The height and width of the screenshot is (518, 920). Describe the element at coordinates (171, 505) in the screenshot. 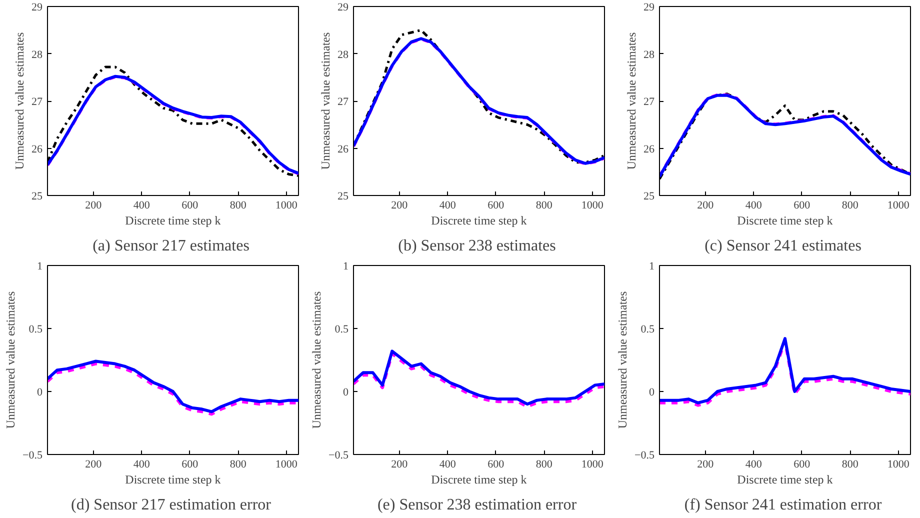

I see `text: (d) Sensor 217 estimation error` at that location.